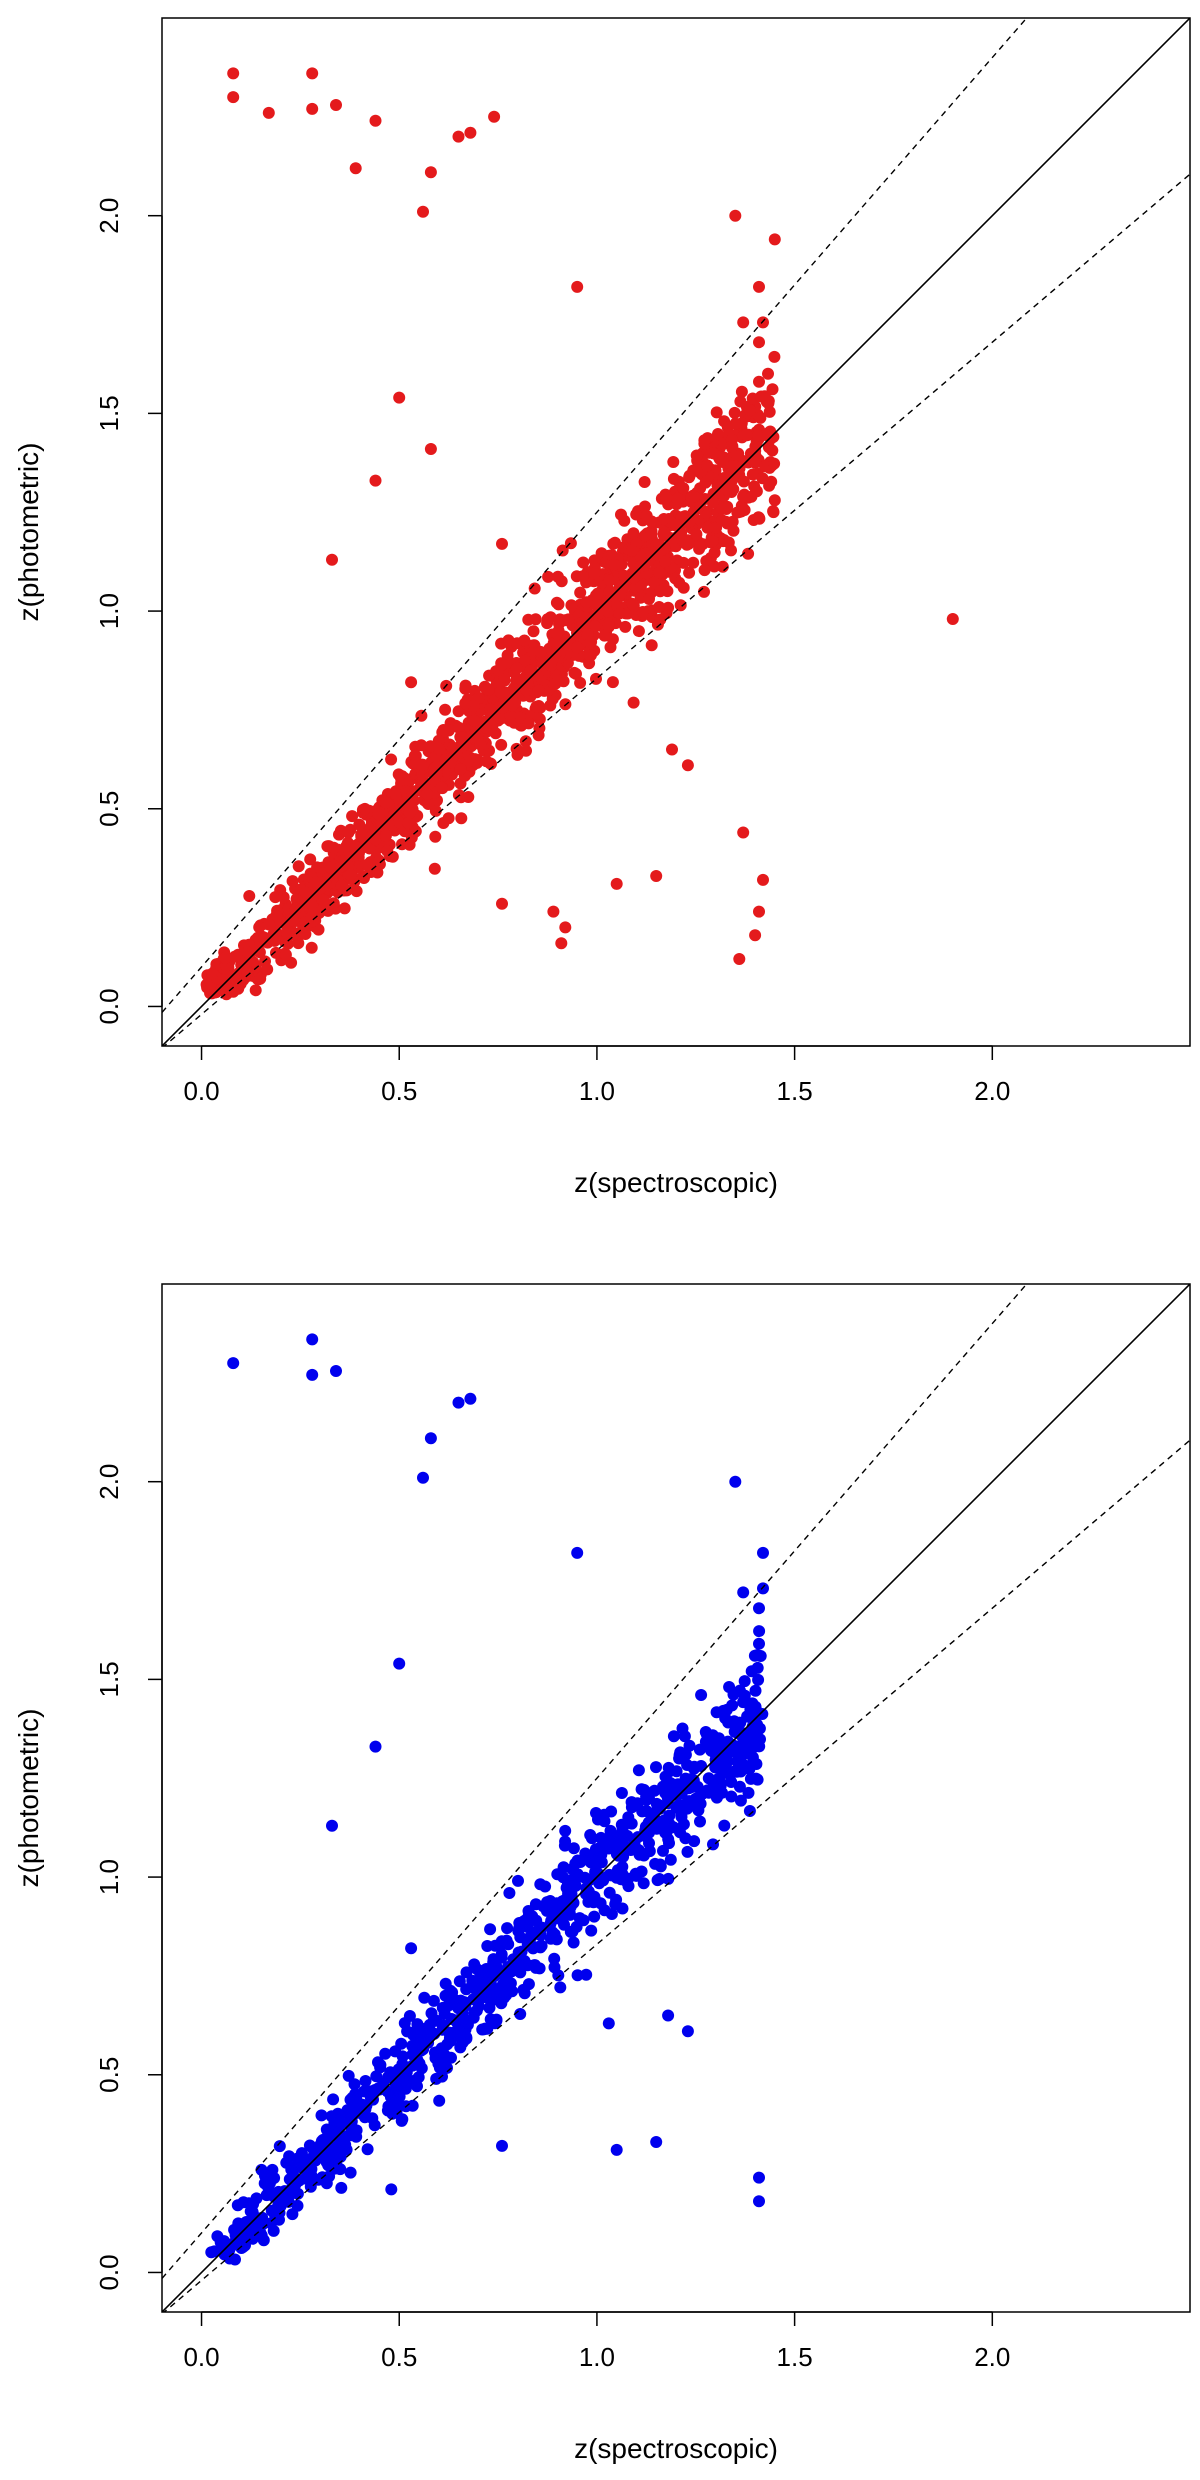 The image size is (1200, 2480). I want to click on y-axis-label-bottom: z(photometric), so click(28, 1798).